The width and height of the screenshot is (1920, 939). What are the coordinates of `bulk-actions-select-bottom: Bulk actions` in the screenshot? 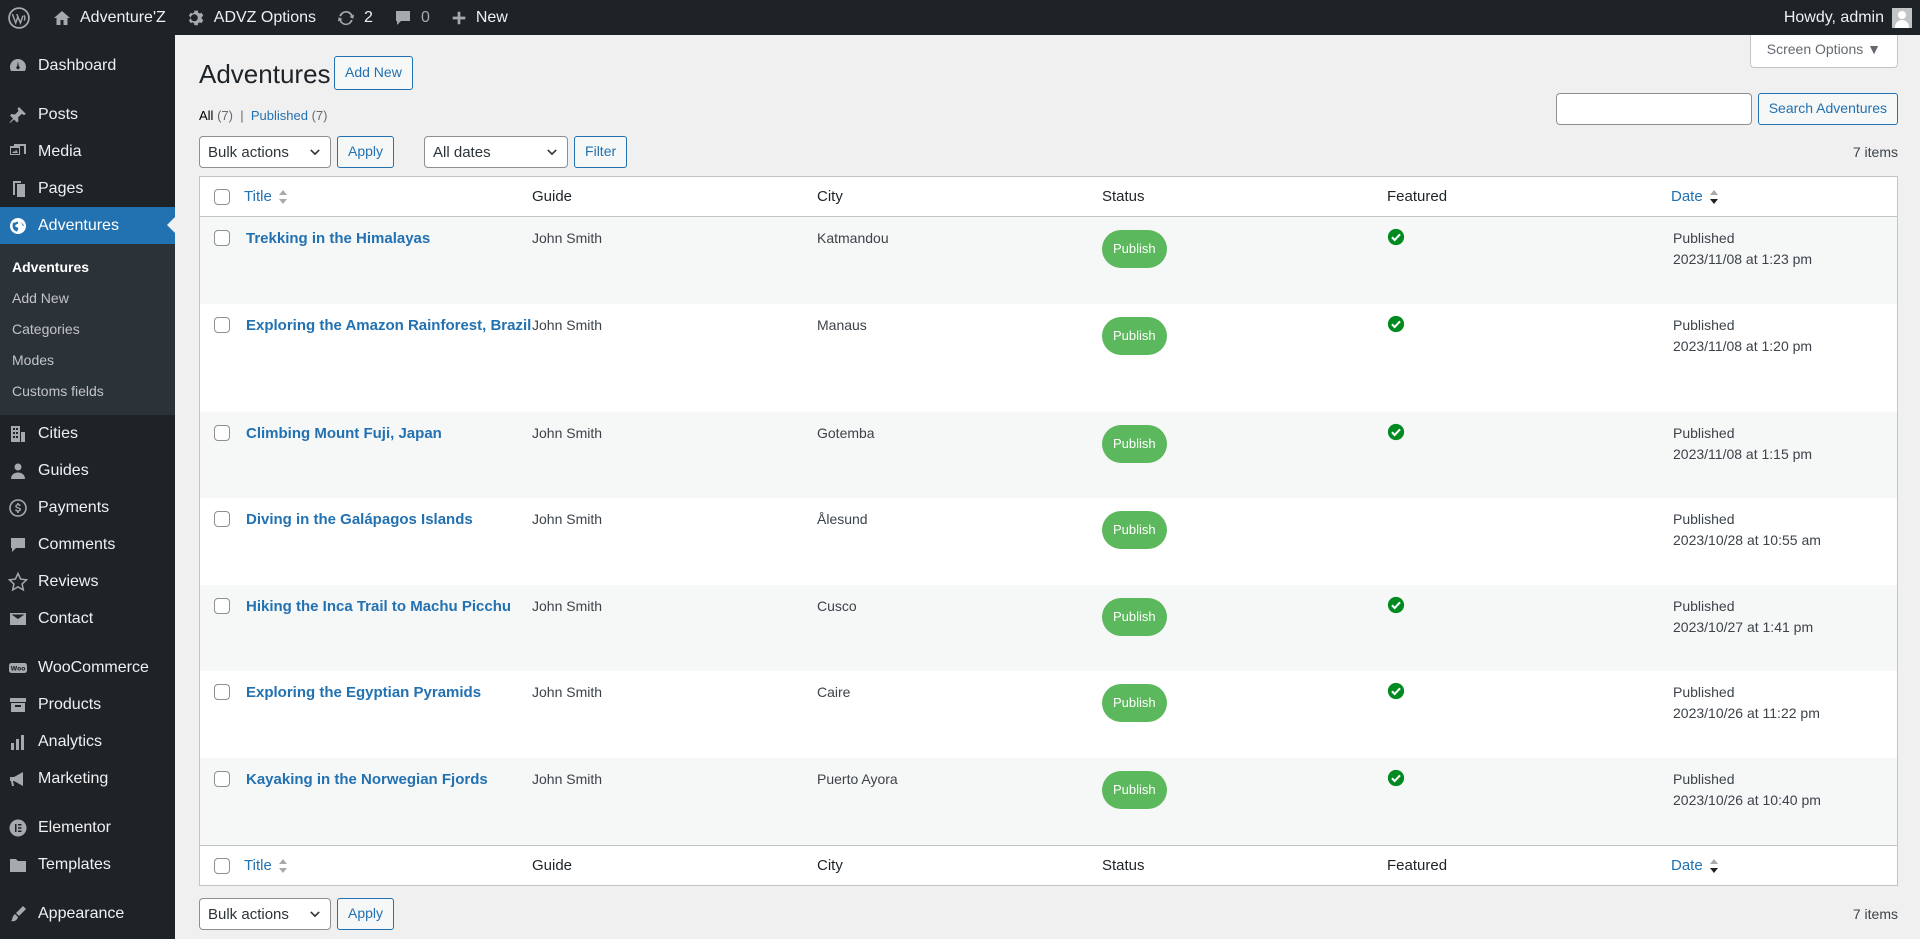 It's located at (265, 914).